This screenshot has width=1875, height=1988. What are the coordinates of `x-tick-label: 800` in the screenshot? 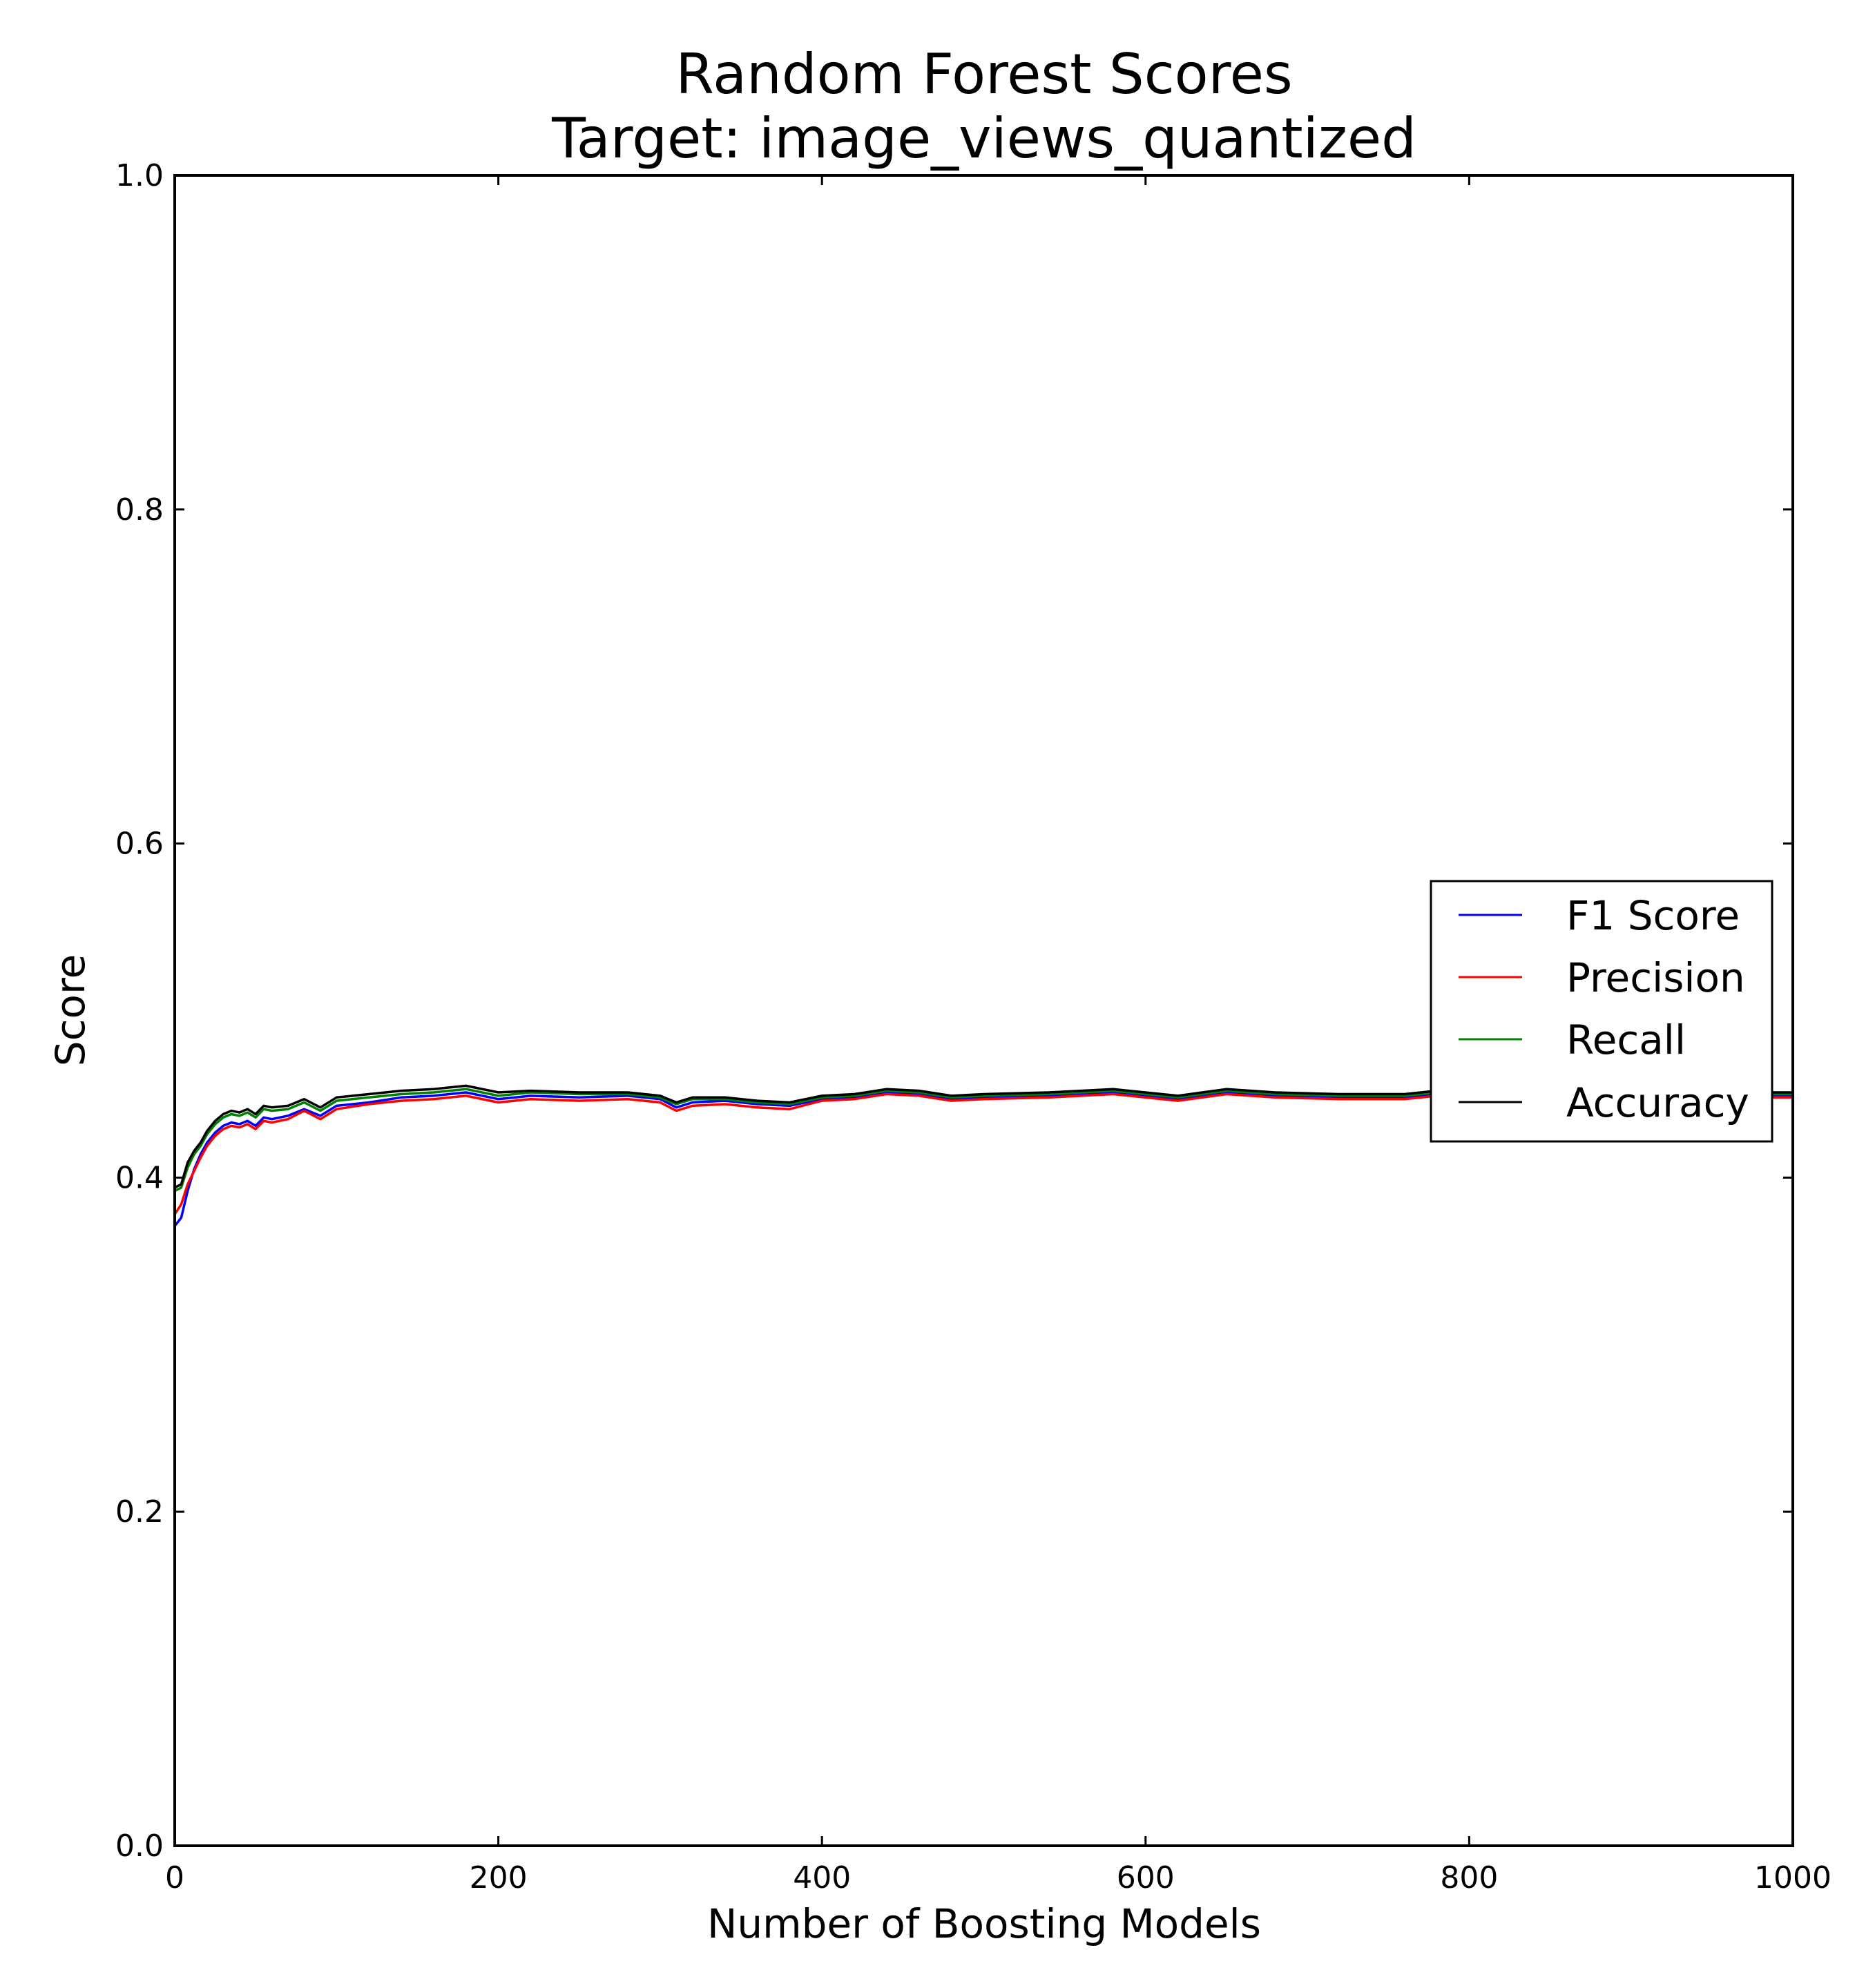 It's located at (1469, 1878).